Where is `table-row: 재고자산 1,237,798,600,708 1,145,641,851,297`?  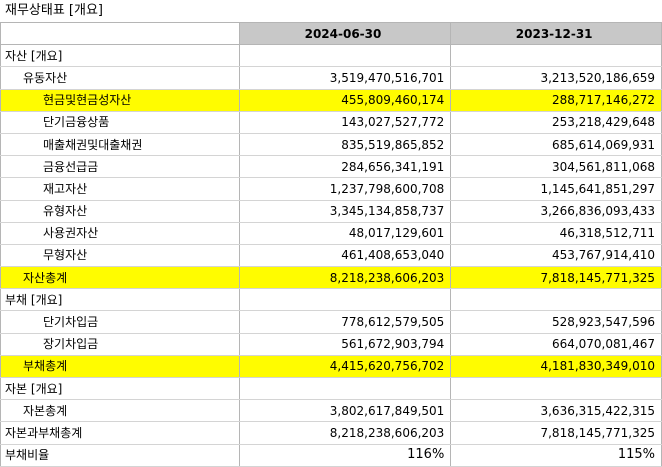
table-row: 재고자산 1,237,798,600,708 1,145,641,851,297 is located at coordinates (331, 189).